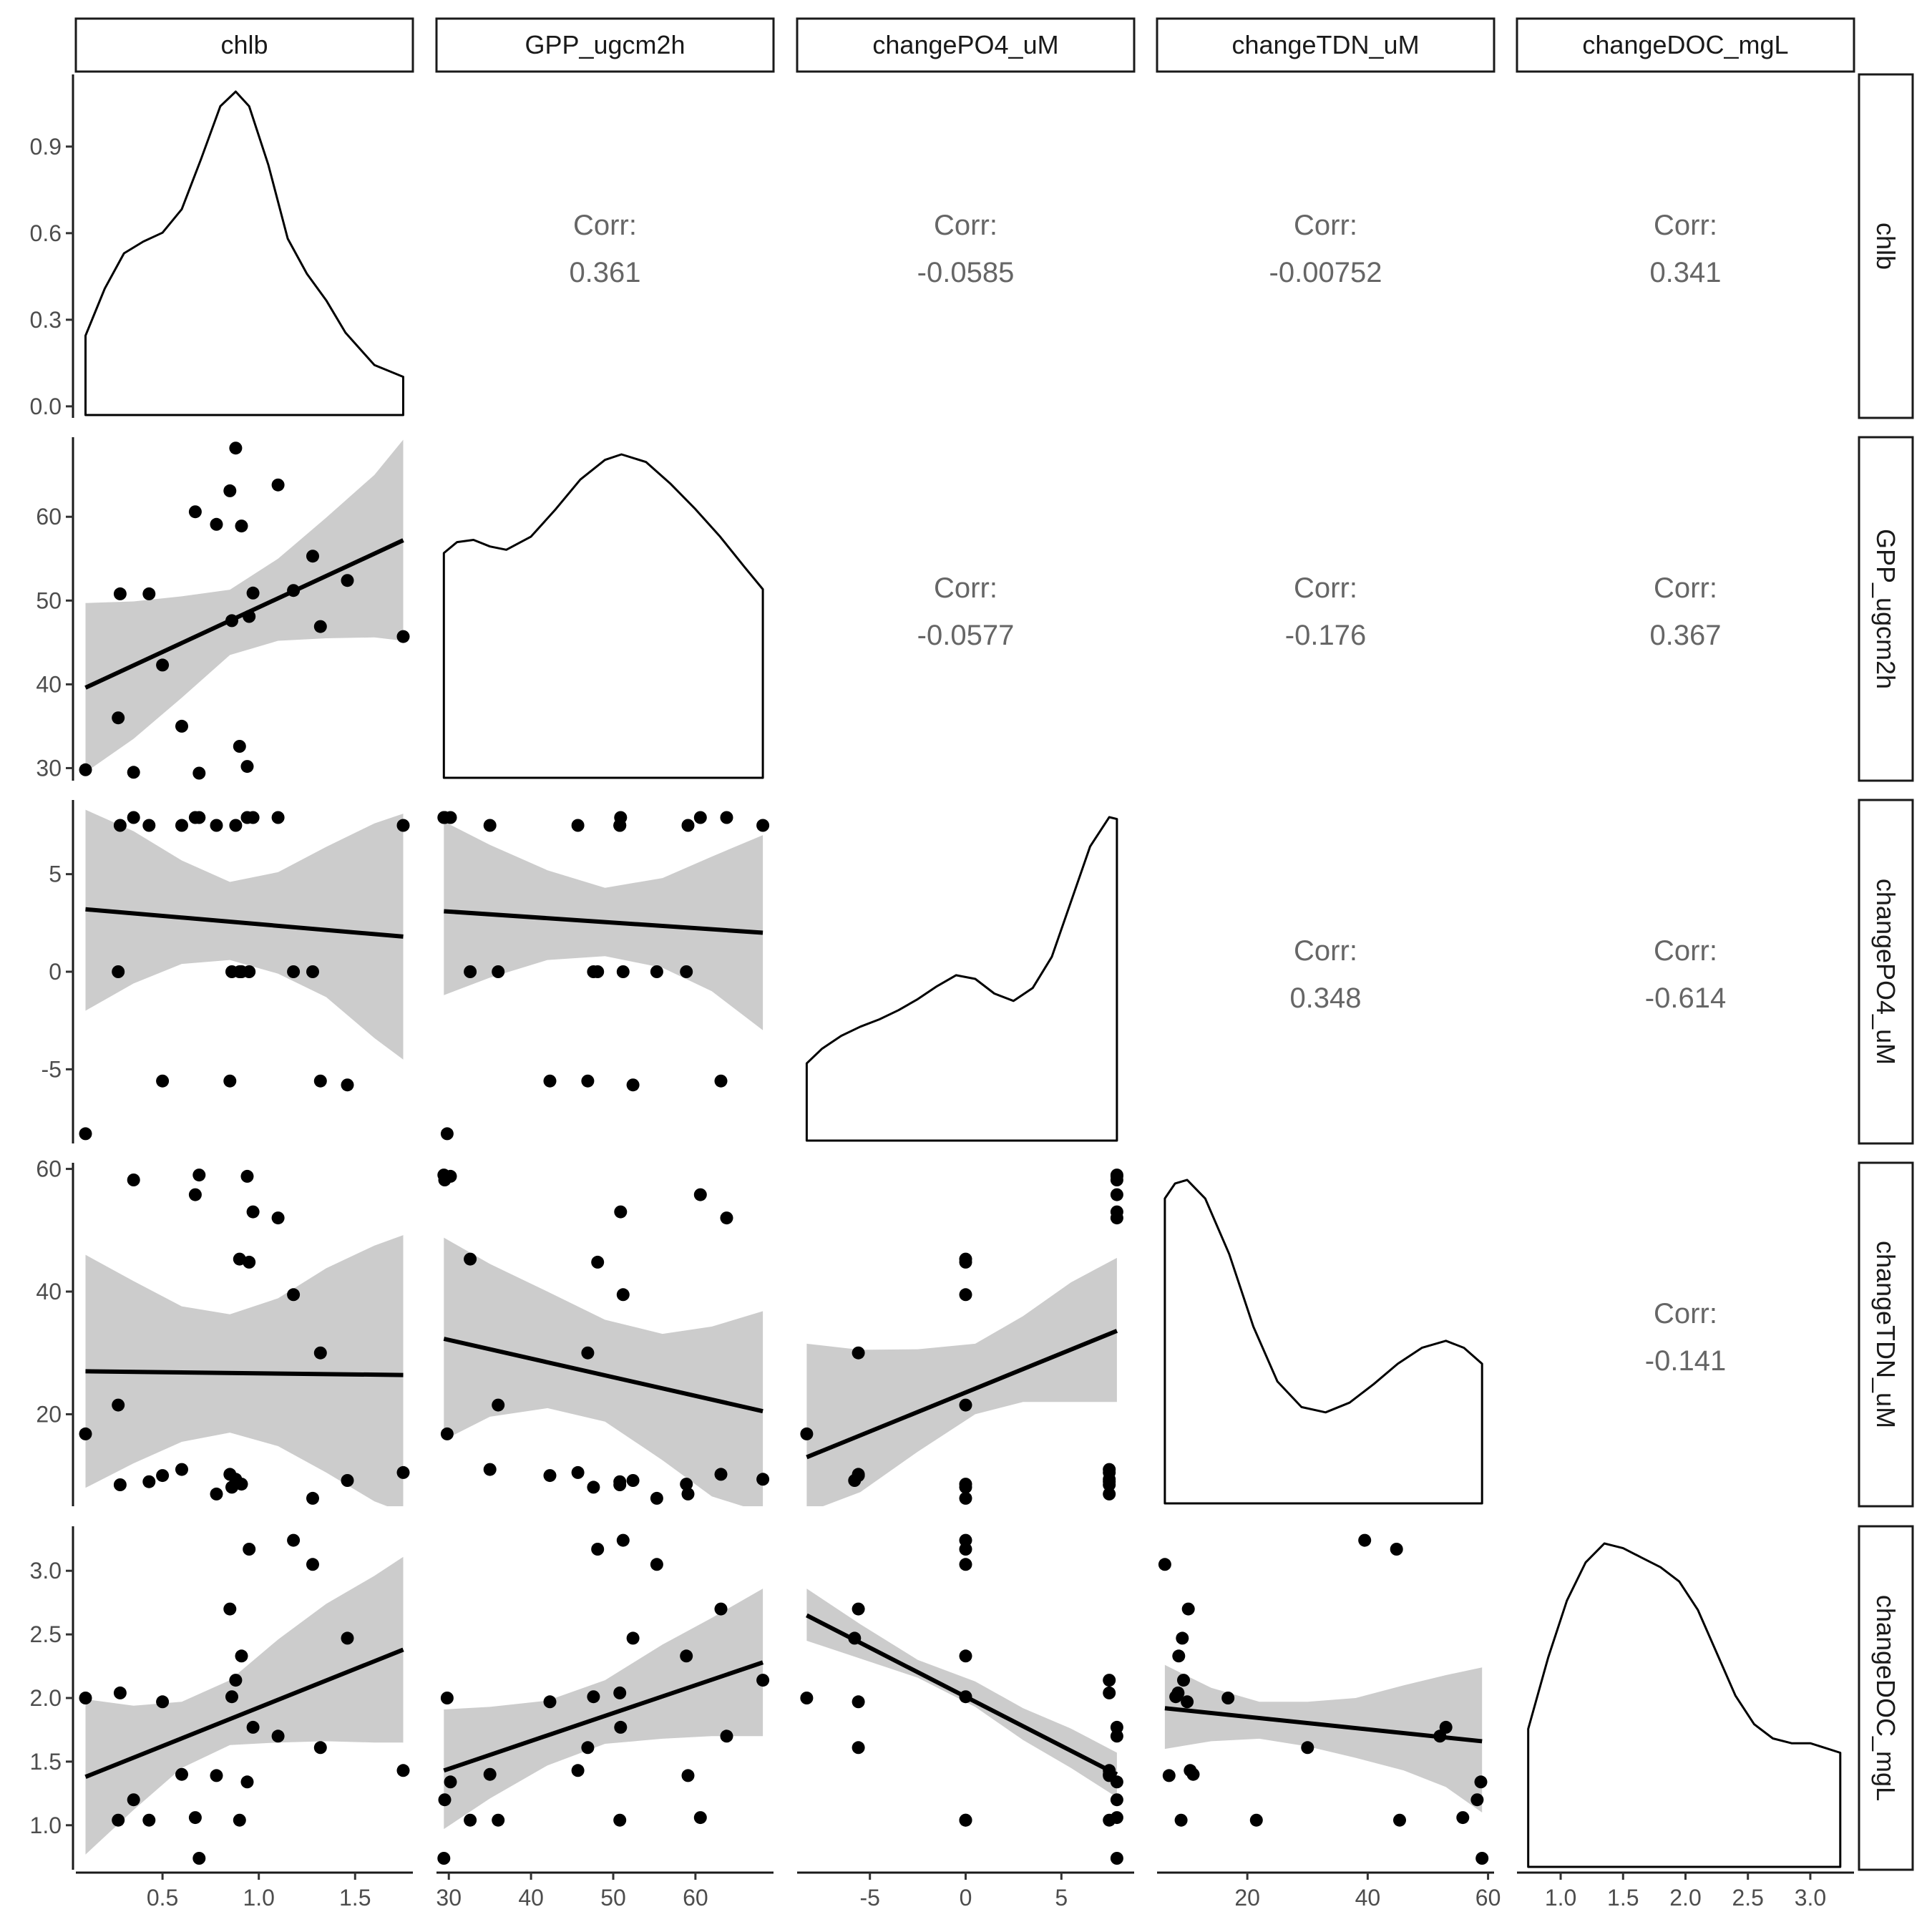  I want to click on corr-panel-chlb-changePO4_uM: Corr: -0.0585, so click(966, 249).